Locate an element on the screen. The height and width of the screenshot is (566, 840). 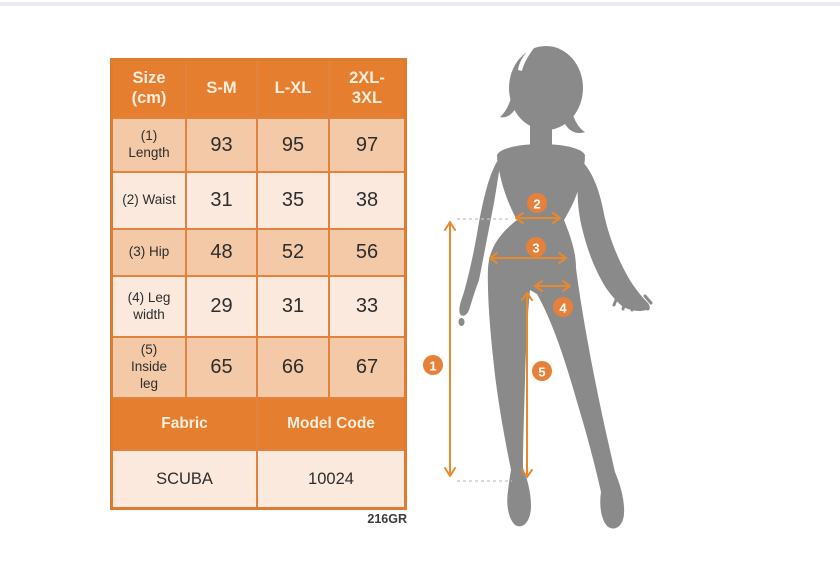
row-label-leg-width: (4) Leg width is located at coordinates (149, 306).